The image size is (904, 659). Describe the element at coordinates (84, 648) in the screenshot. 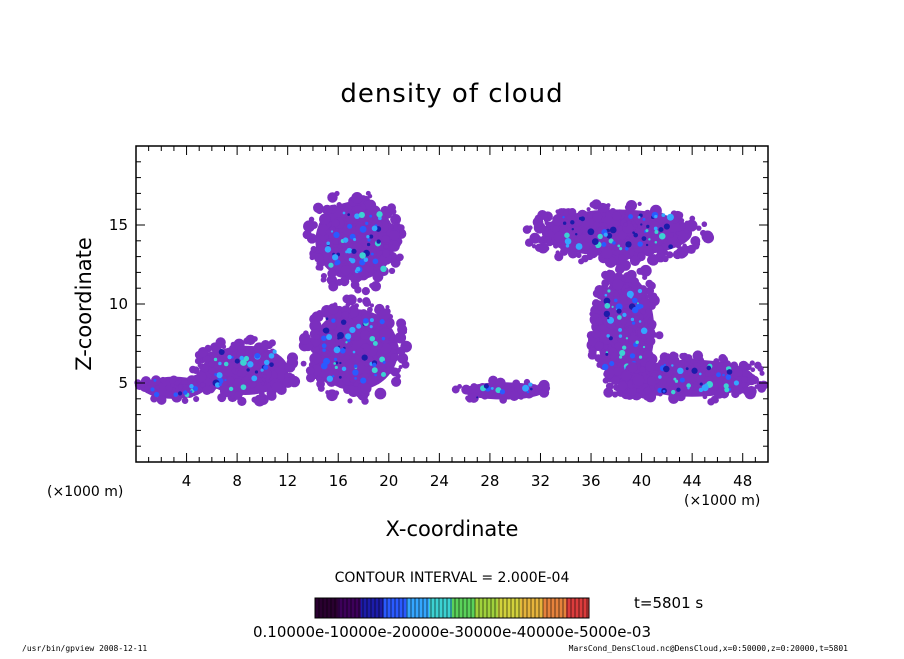

I see `footer-left: /usr/bin/gpview 2008-12-11` at that location.